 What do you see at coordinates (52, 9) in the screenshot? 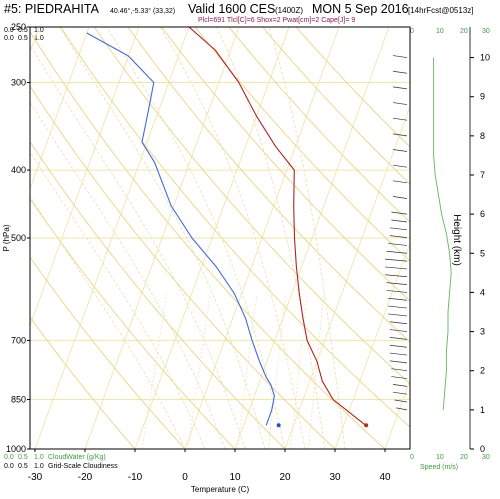
I see `station-title: #5: PIEDRAHITA` at bounding box center [52, 9].